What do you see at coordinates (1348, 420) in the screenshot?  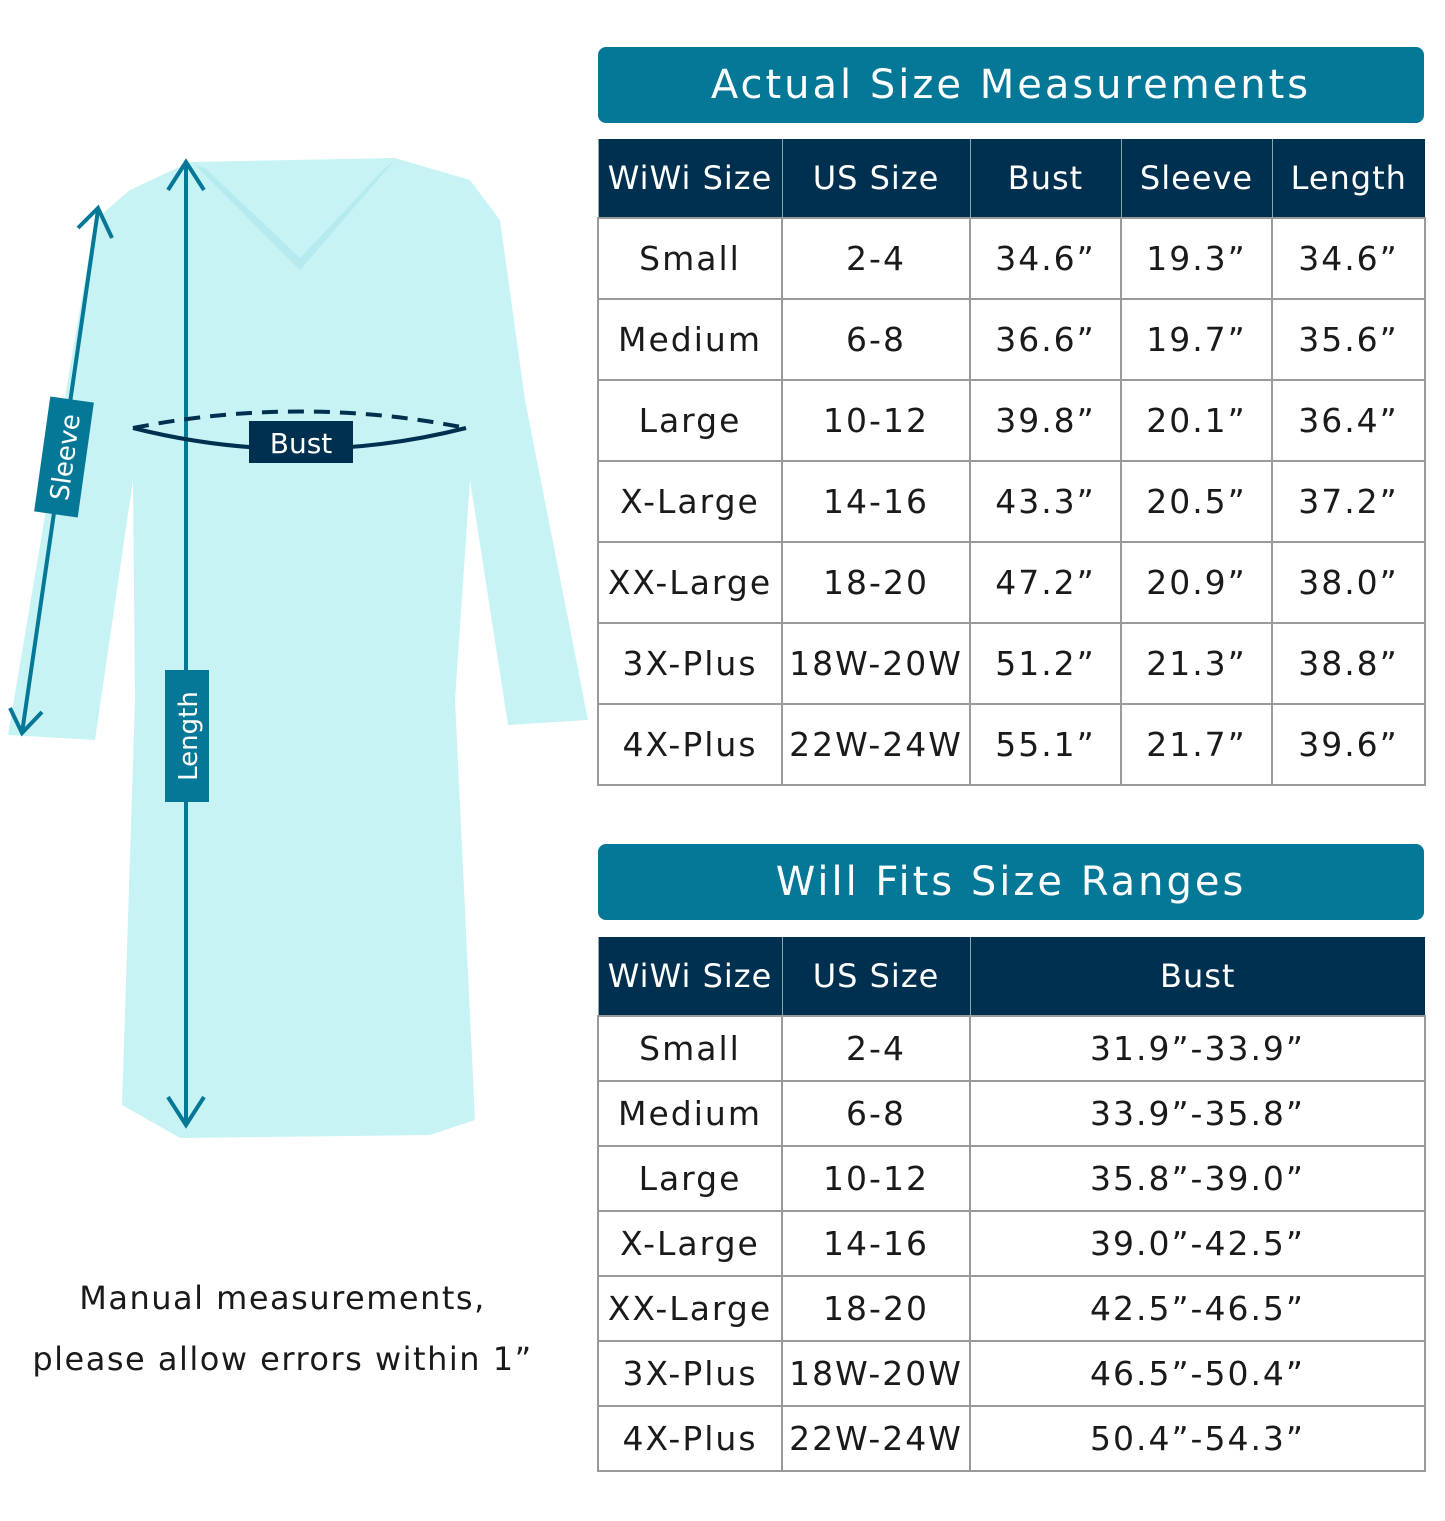 I see `table-cell: 36.4”` at bounding box center [1348, 420].